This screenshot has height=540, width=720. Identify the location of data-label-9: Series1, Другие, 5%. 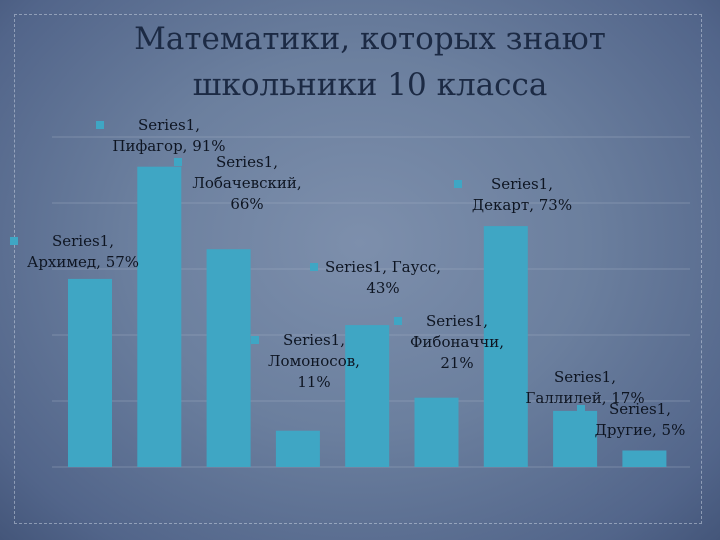
(640, 419).